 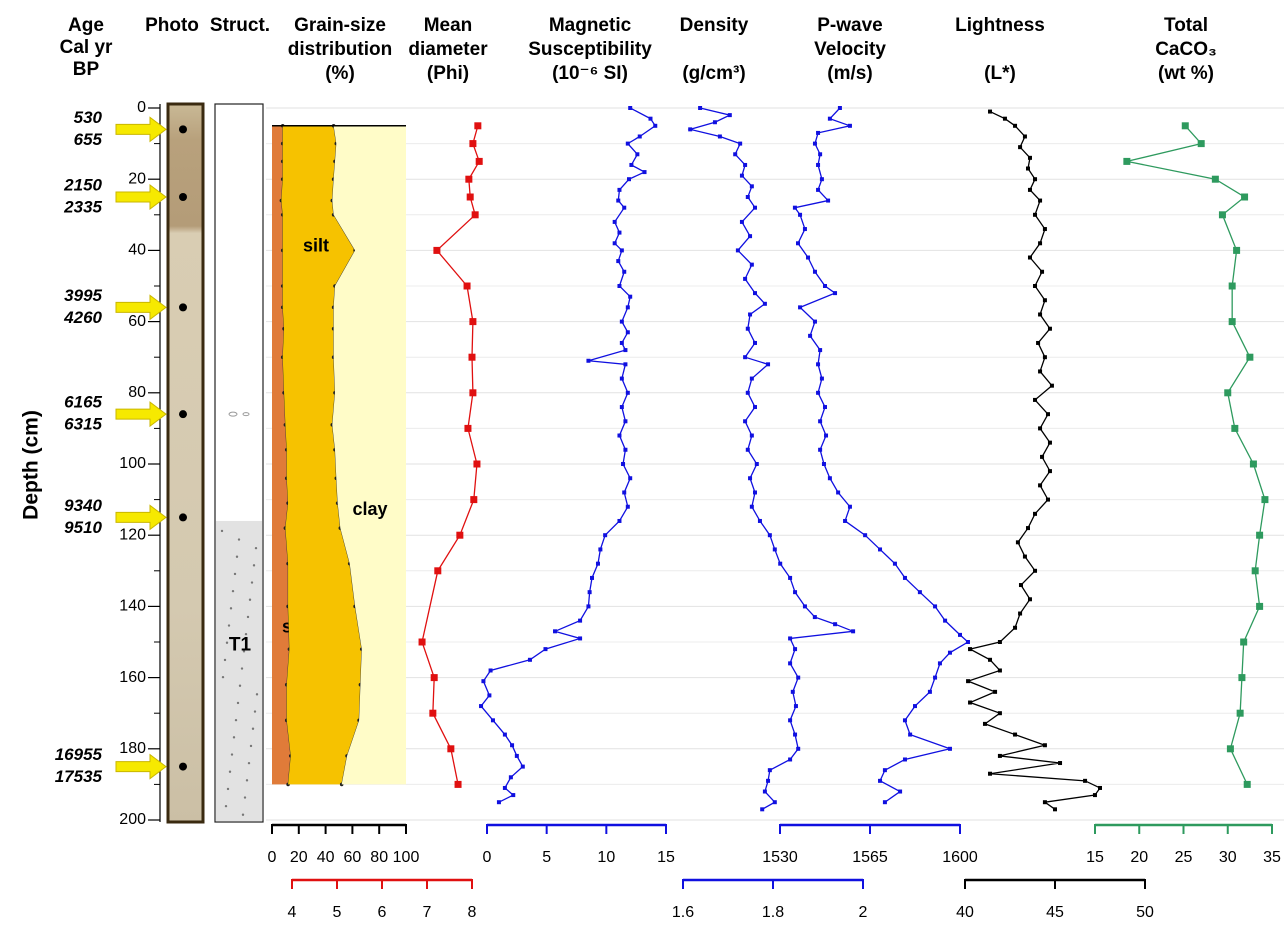 What do you see at coordinates (590, 73) in the screenshot?
I see `panel-title: (10⁻⁶ SI)` at bounding box center [590, 73].